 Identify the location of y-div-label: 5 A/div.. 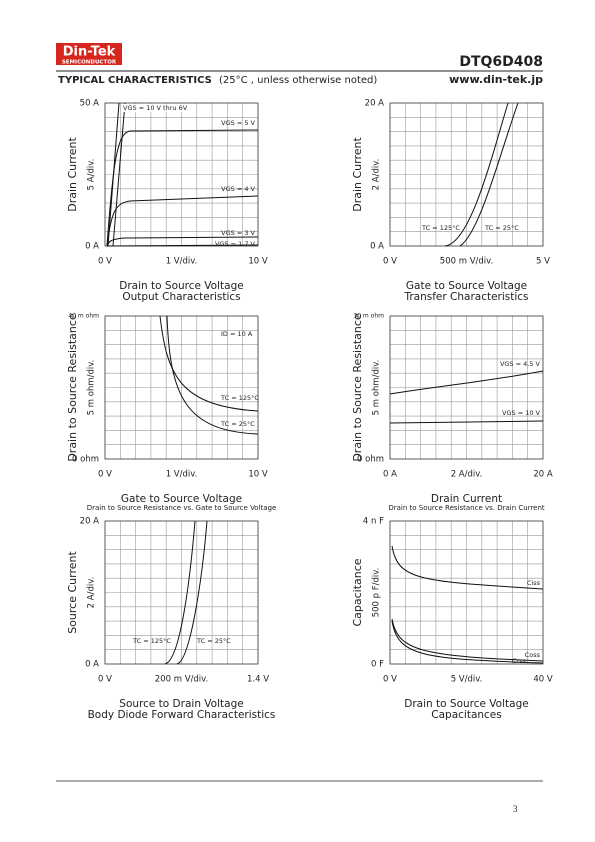
(92, 175).